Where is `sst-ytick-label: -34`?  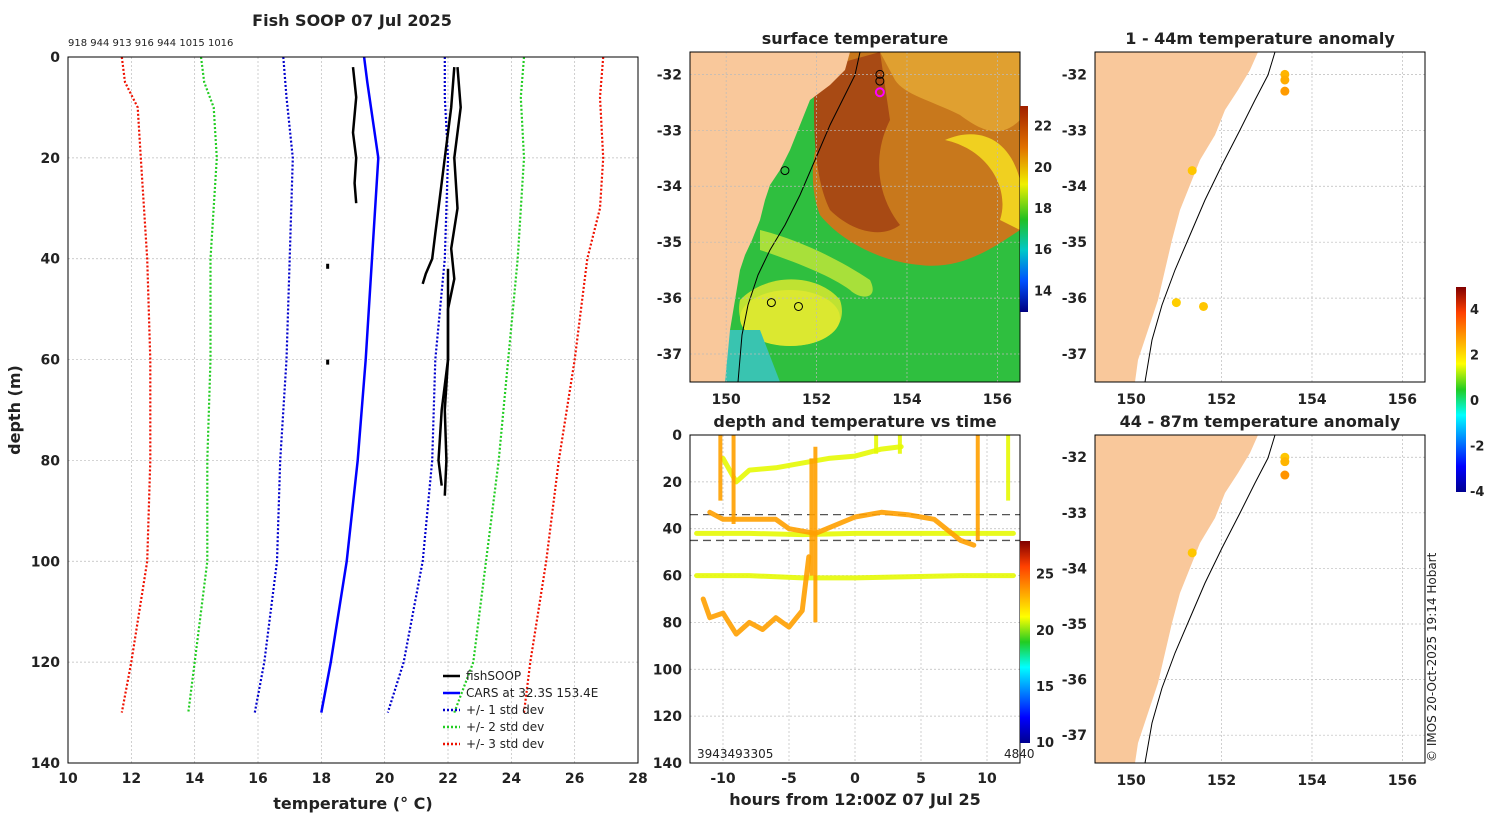 sst-ytick-label: -34 is located at coordinates (670, 187).